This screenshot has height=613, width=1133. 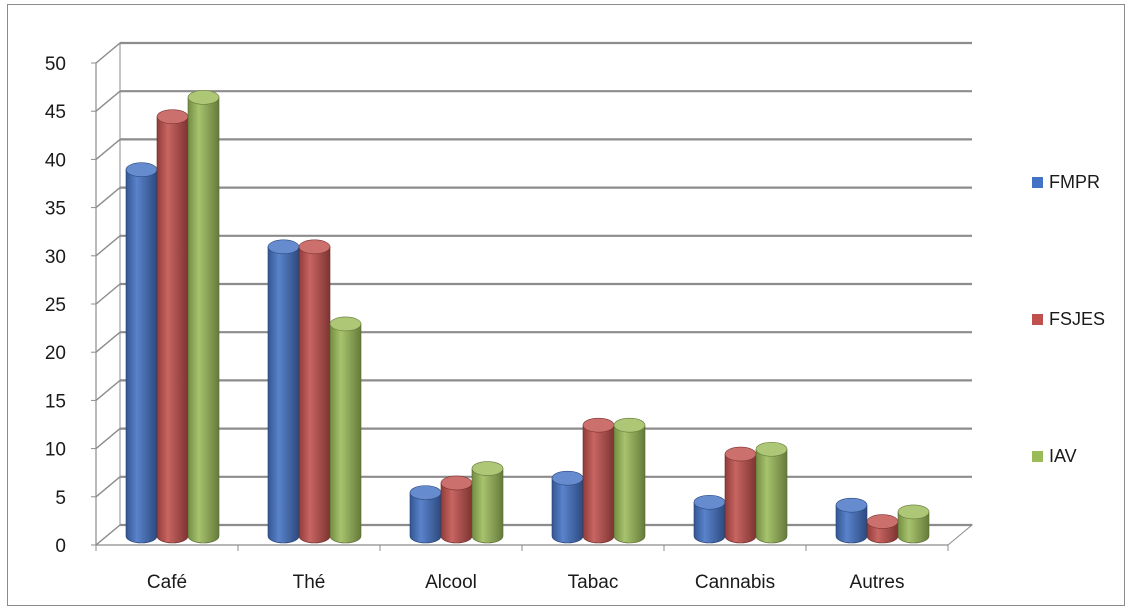 I want to click on y-tick-label: 35, so click(x=55, y=209).